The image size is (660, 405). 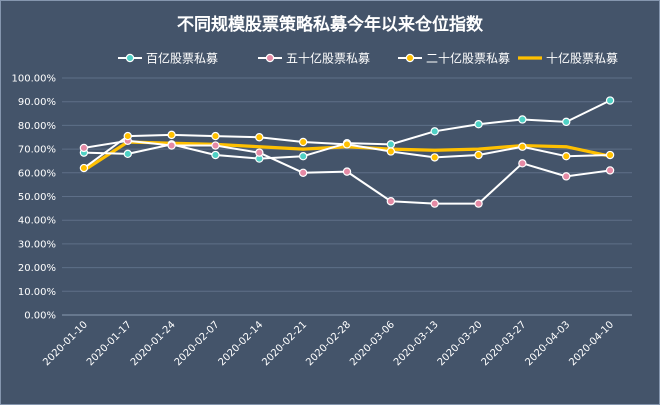 What do you see at coordinates (330, 24) in the screenshot?
I see `chart-title: 不同规模股票策略私募今年以来仓位指数` at bounding box center [330, 24].